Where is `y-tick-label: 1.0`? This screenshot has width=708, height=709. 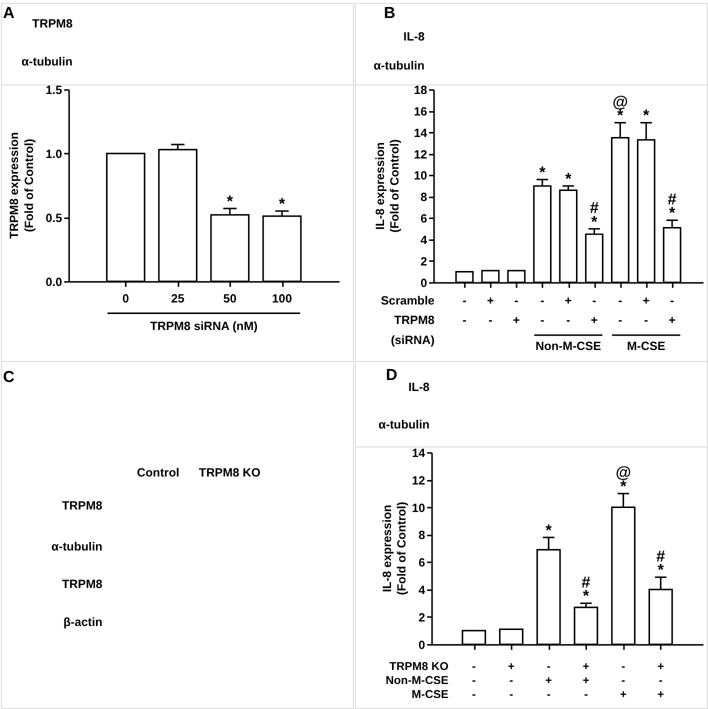
y-tick-label: 1.0 is located at coordinates (54, 153).